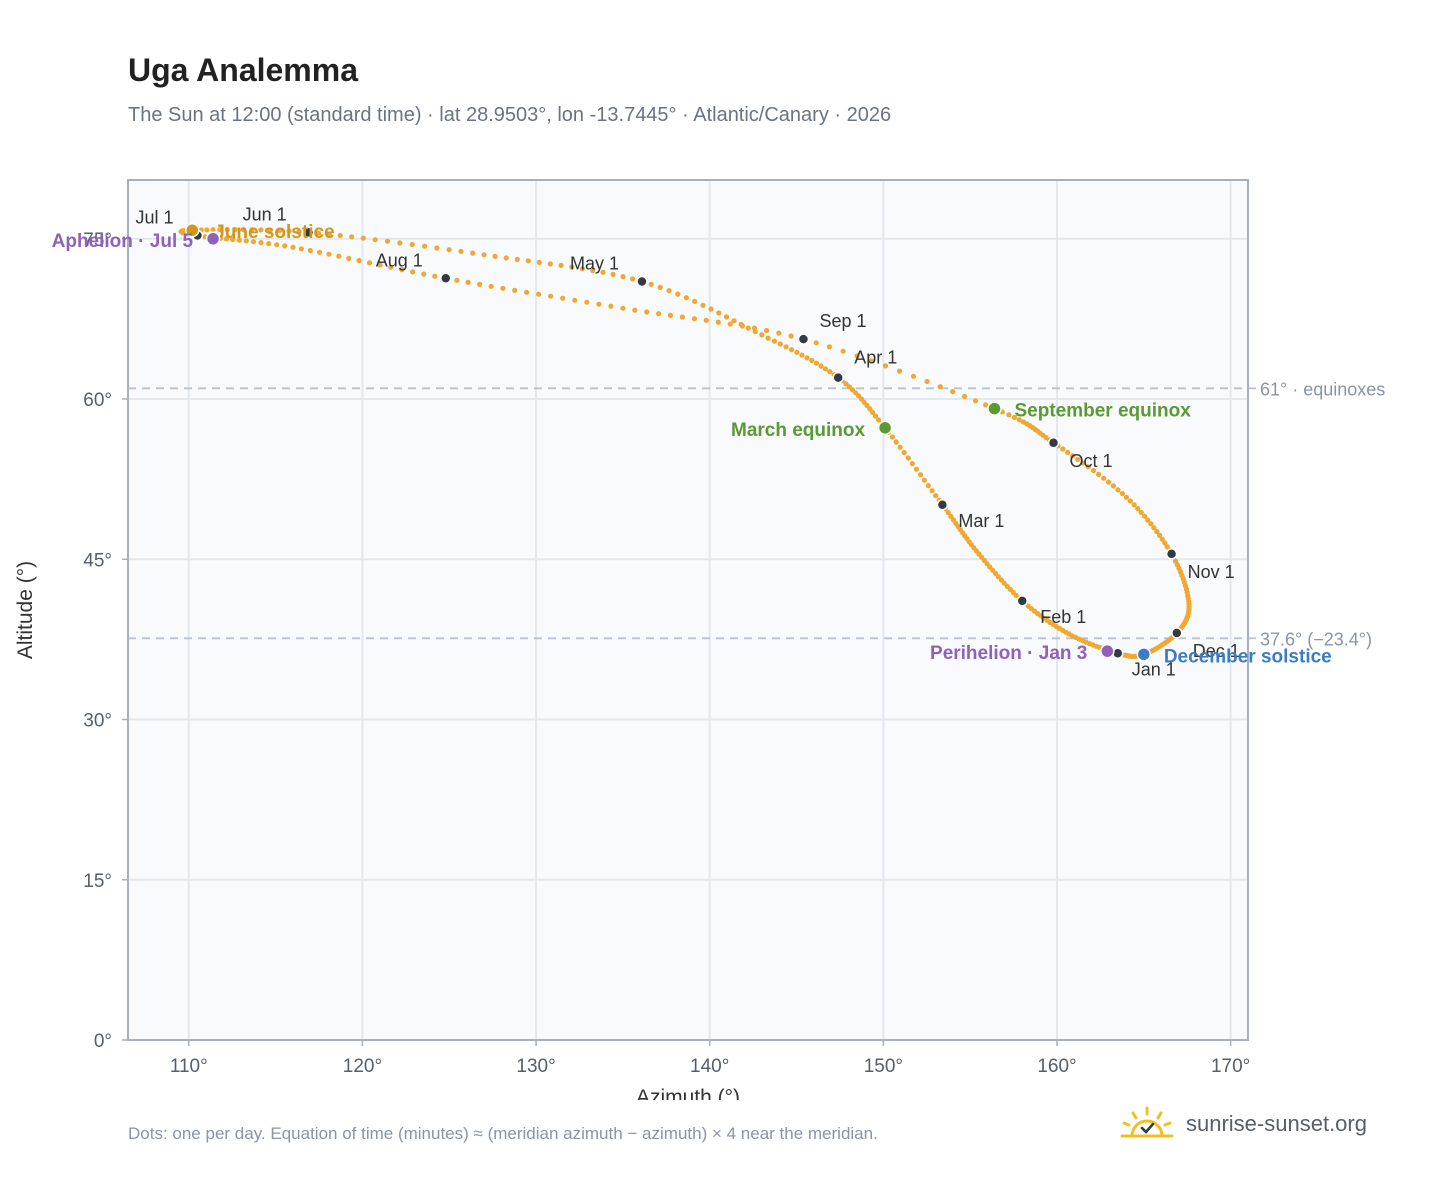  I want to click on month-marker-label: May 1, so click(594, 263).